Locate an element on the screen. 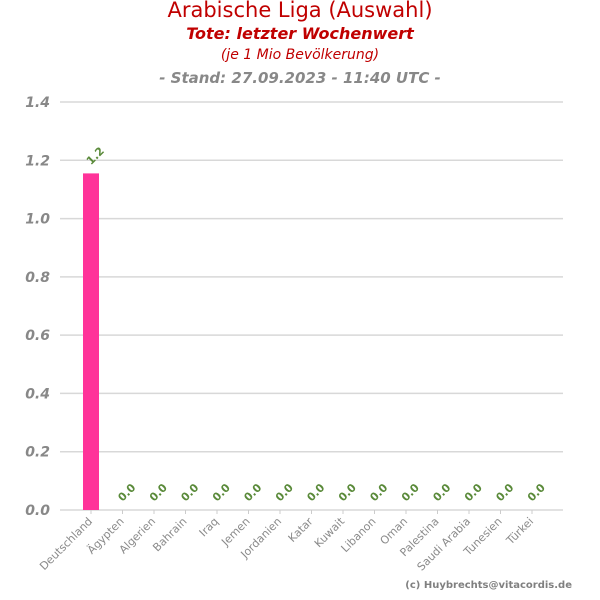  x-tick-label: Türkei is located at coordinates (519, 531).